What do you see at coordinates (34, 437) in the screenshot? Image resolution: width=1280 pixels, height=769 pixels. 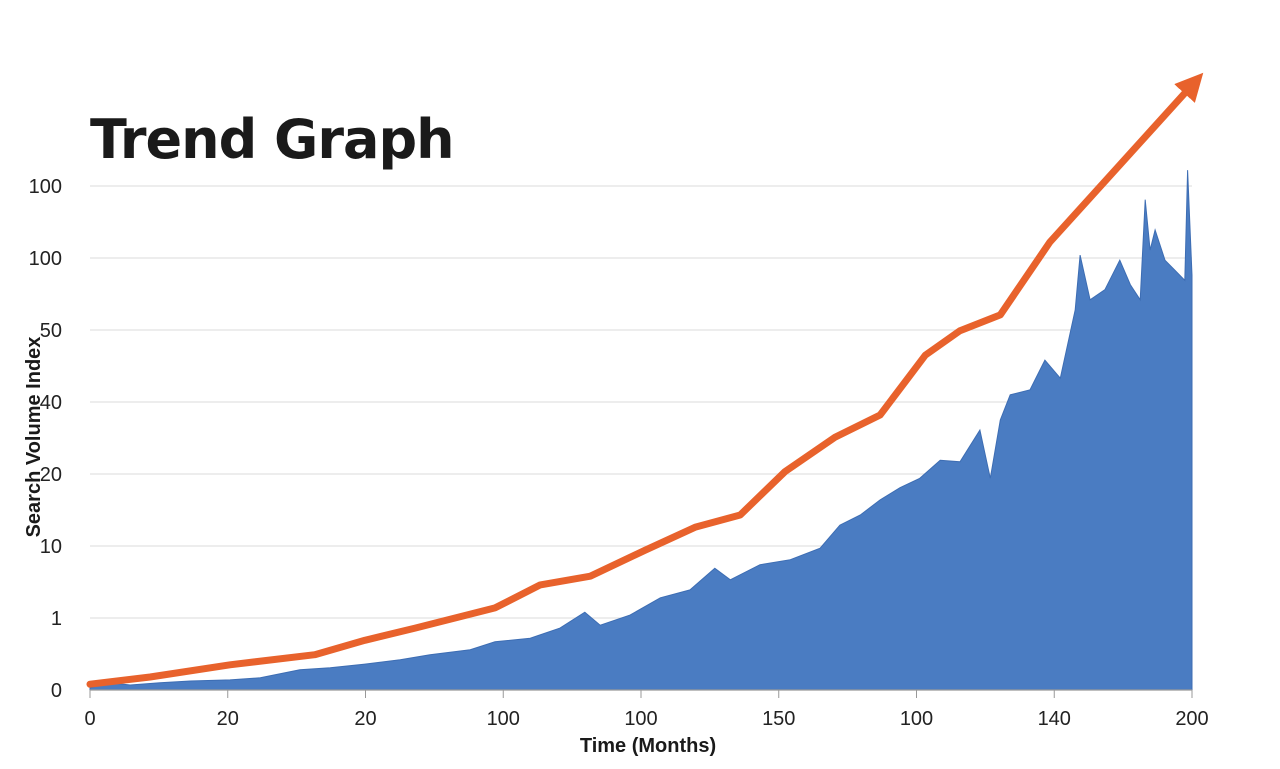 I see `y-axis-label: Search Volume Index` at bounding box center [34, 437].